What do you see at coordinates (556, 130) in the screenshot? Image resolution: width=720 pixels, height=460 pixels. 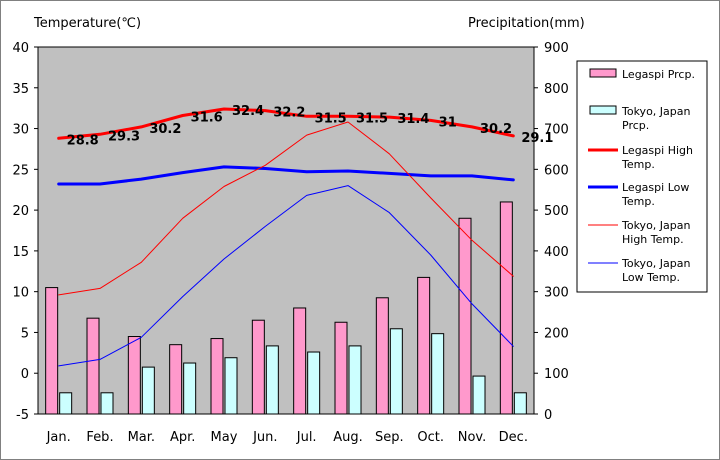 I see `right-tick-label-700: 700` at bounding box center [556, 130].